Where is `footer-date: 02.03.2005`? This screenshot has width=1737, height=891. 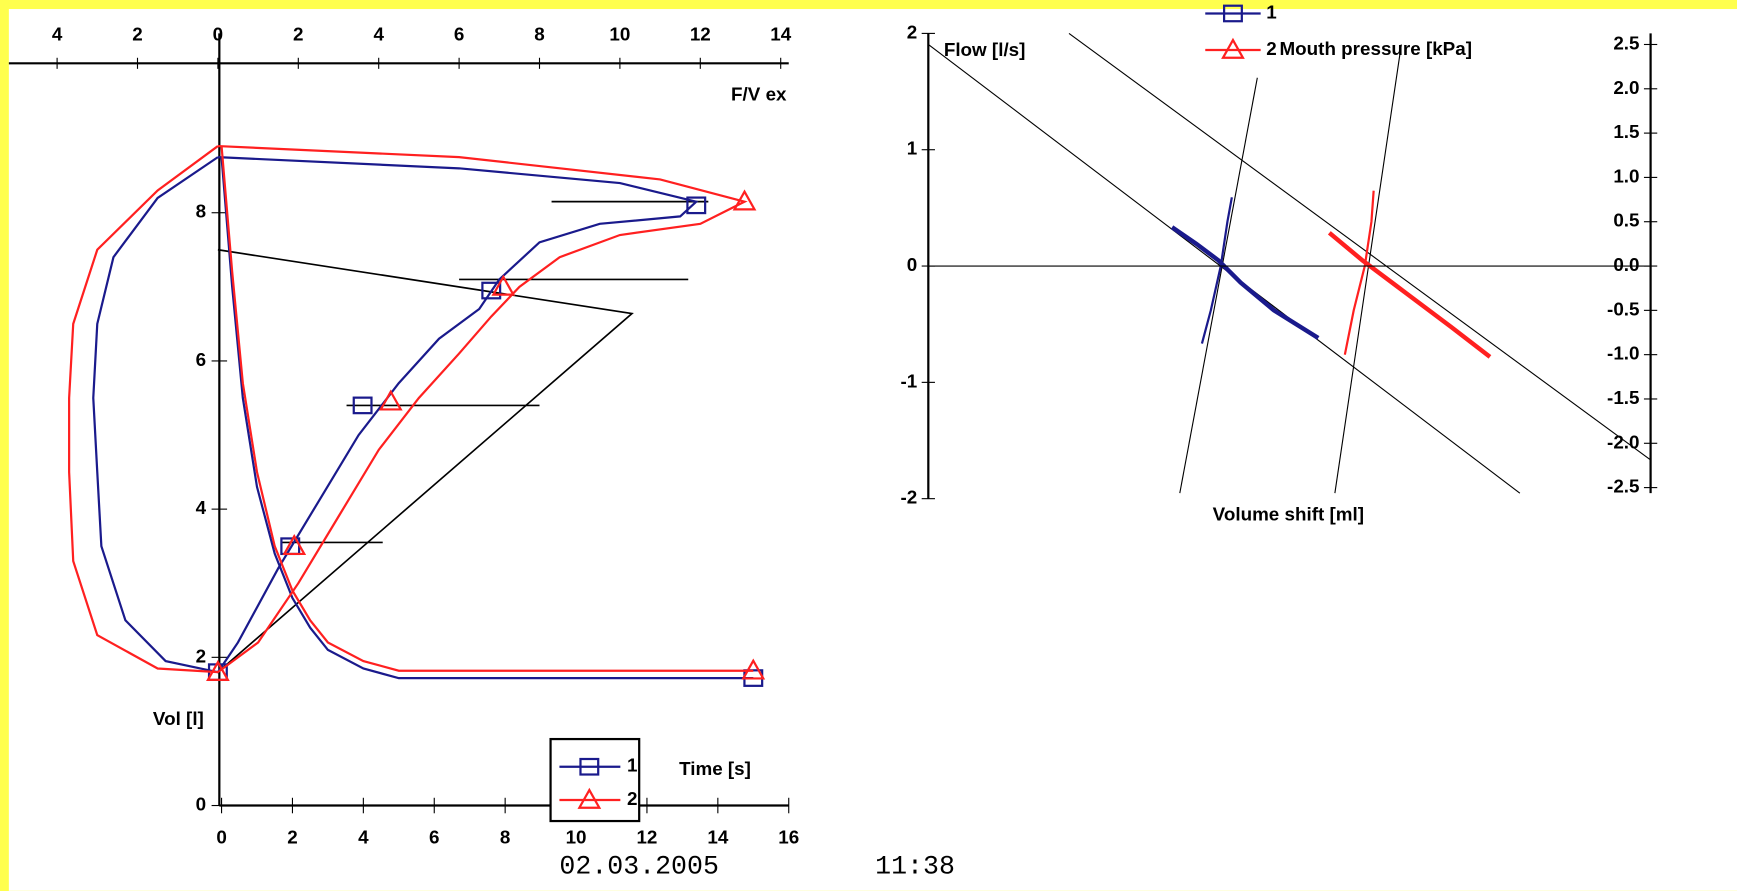
footer-date: 02.03.2005 is located at coordinates (639, 866).